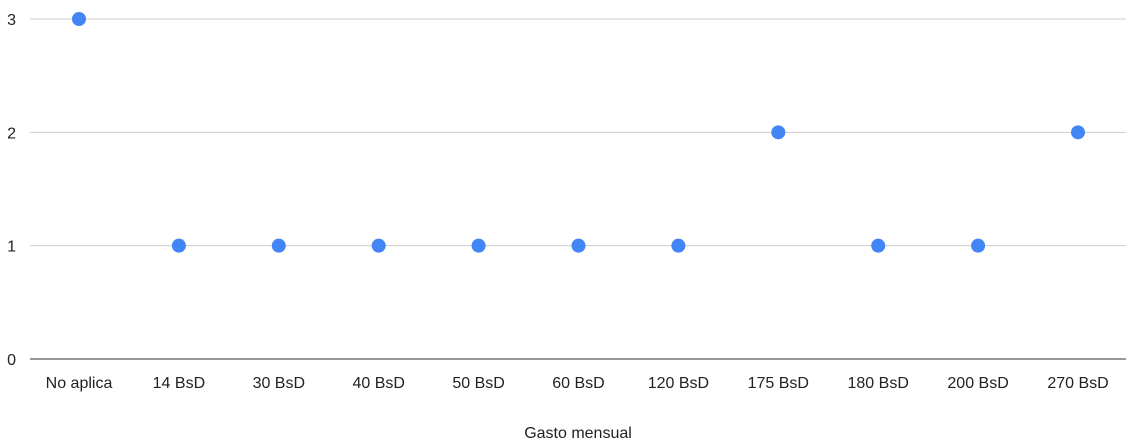 The height and width of the screenshot is (441, 1126). I want to click on x-tick-label: 200 BsD, so click(977, 383).